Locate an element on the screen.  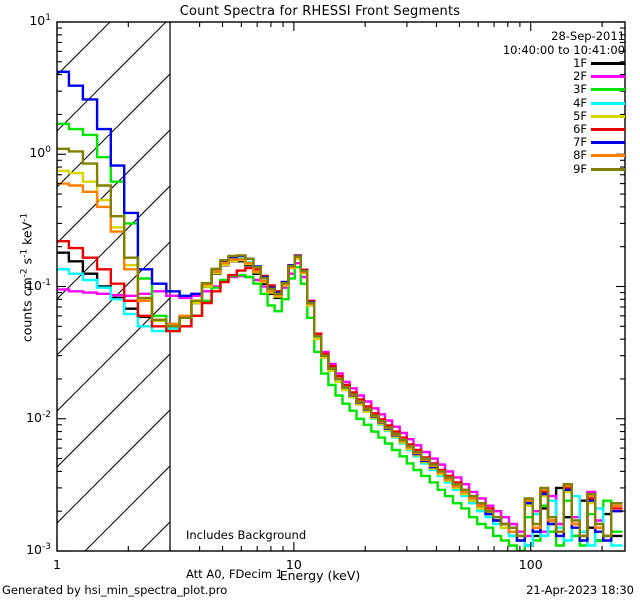
legend-item-label: 4F is located at coordinates (580, 102).